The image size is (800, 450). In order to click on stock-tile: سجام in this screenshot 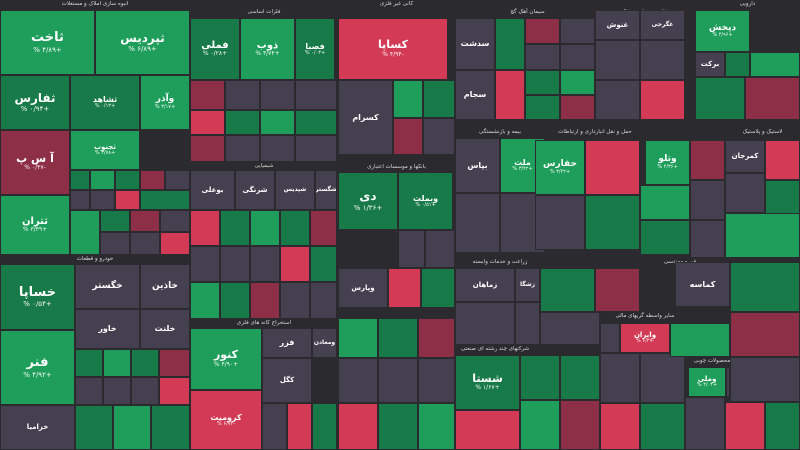, I will do `click(475, 95)`.